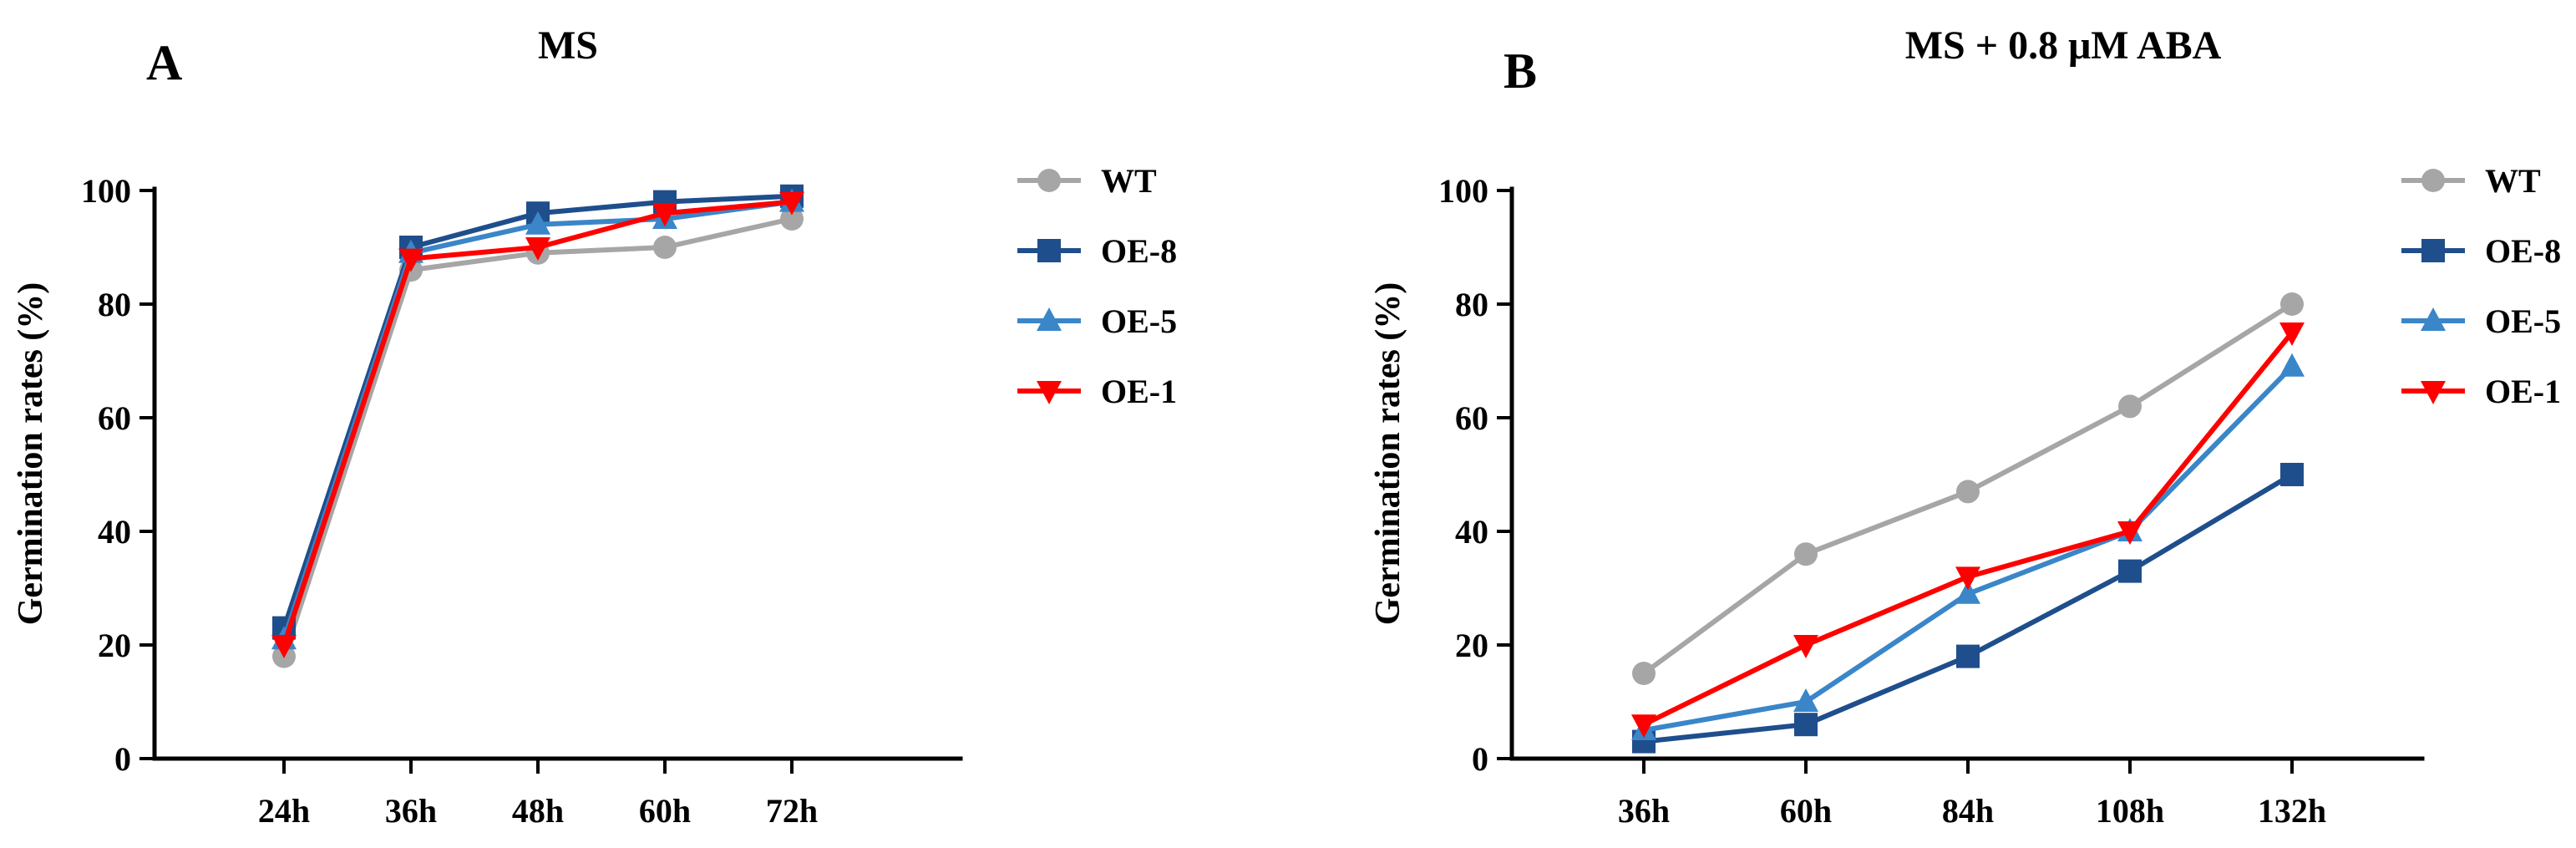  Describe the element at coordinates (2292, 811) in the screenshot. I see `x-tick-label: 132h` at that location.